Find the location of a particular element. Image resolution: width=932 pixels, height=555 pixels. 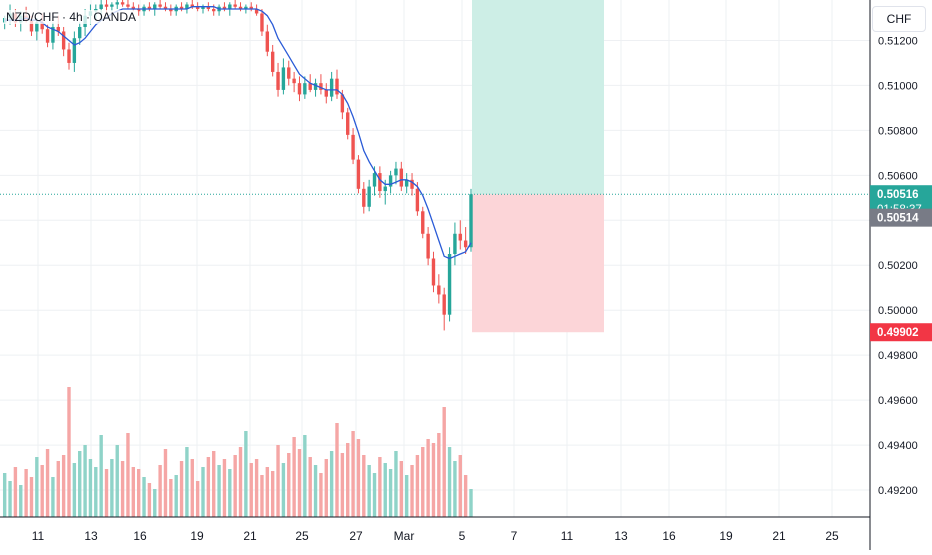

stop-level-label: 0.49902 is located at coordinates (901, 332).